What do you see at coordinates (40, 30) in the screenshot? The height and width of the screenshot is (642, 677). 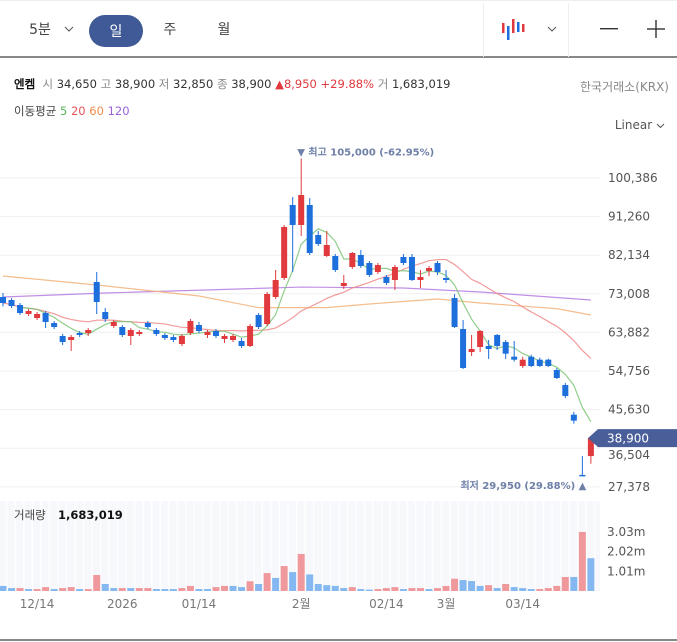 I see `interval-select: 5분` at bounding box center [40, 30].